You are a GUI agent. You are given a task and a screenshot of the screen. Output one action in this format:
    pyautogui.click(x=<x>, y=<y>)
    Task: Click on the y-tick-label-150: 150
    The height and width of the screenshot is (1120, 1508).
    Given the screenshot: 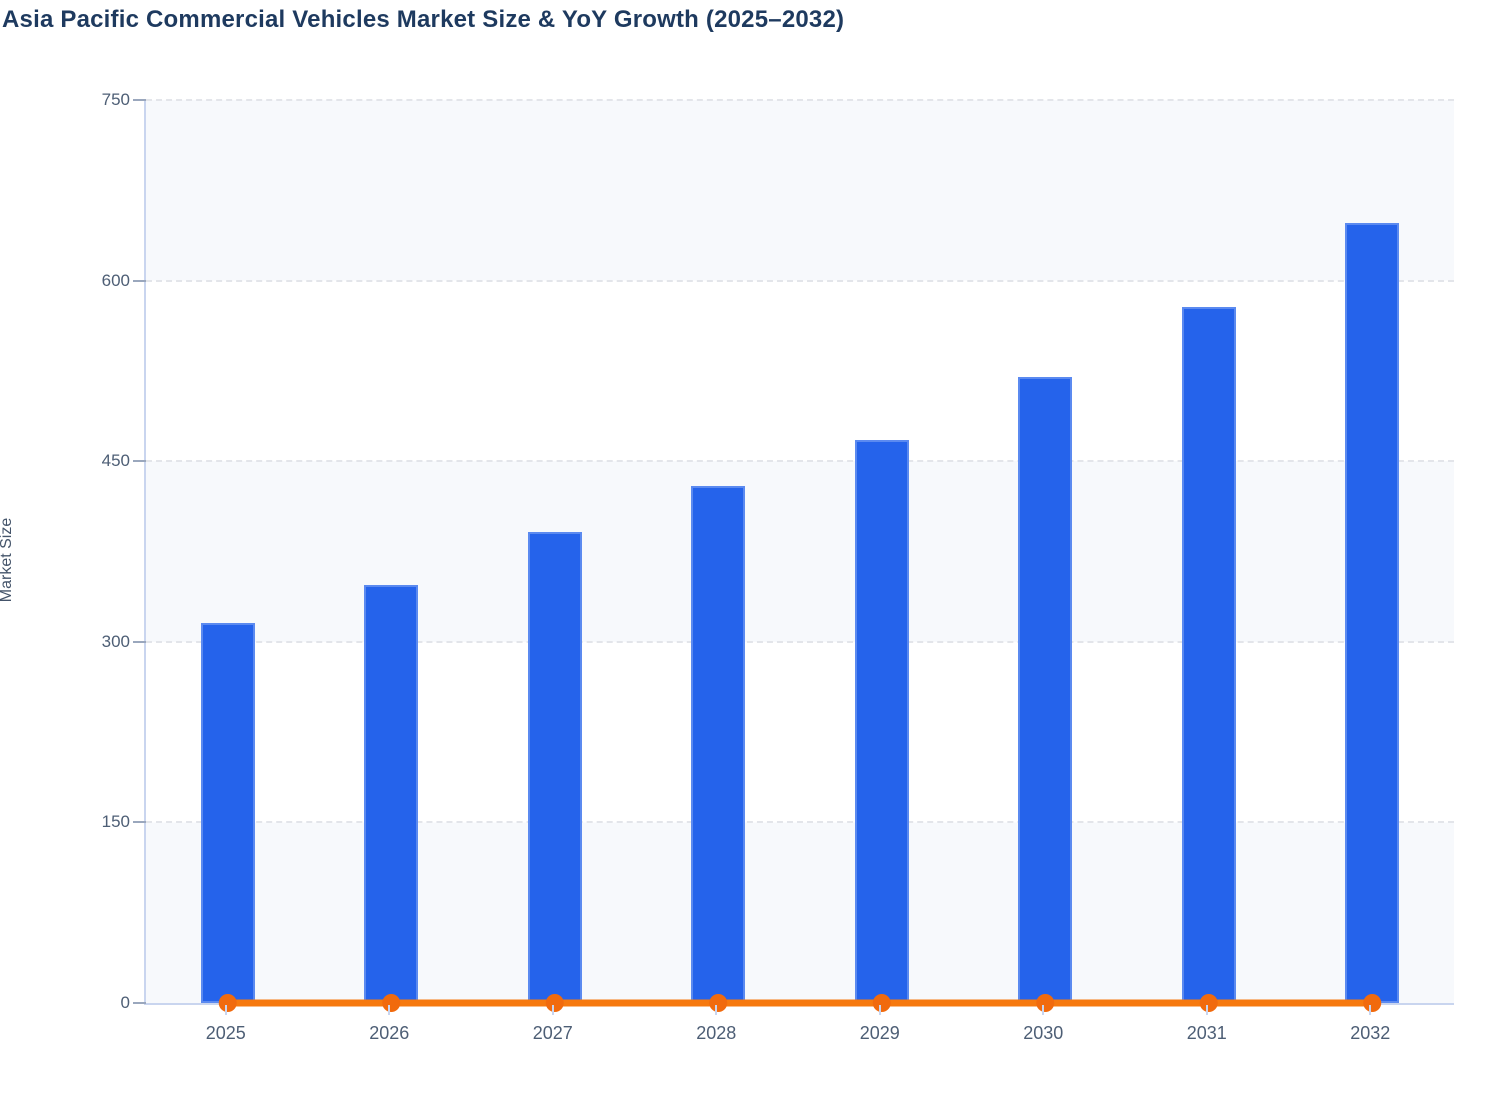 What is the action you would take?
    pyautogui.click(x=115, y=822)
    